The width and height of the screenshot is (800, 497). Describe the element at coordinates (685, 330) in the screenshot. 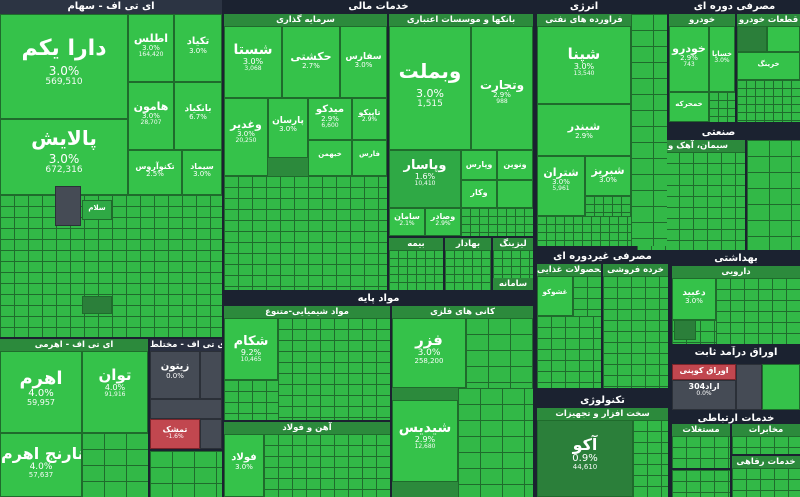

I see `tile-pharma-dark` at that location.